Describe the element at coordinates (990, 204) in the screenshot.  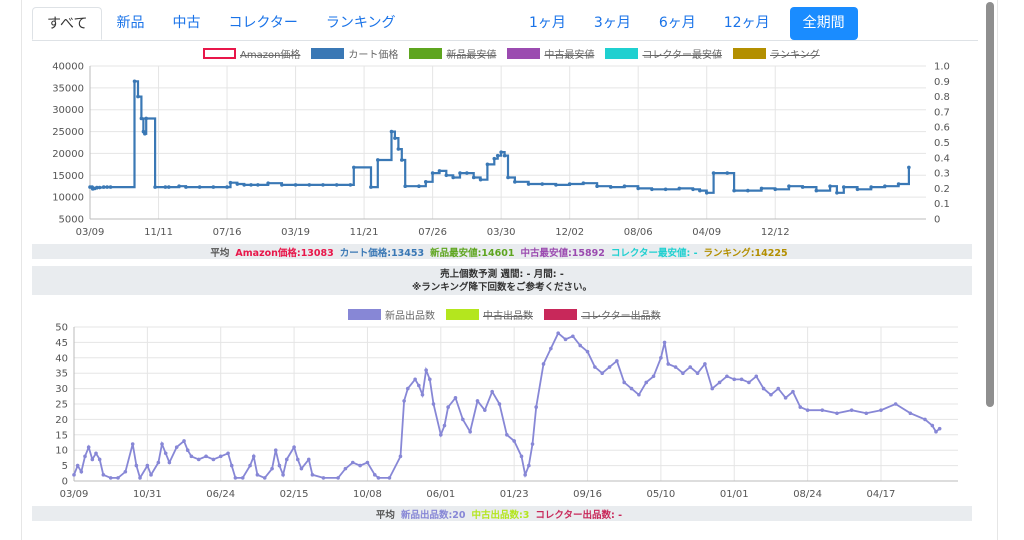
I see `vertical-scrollbar` at that location.